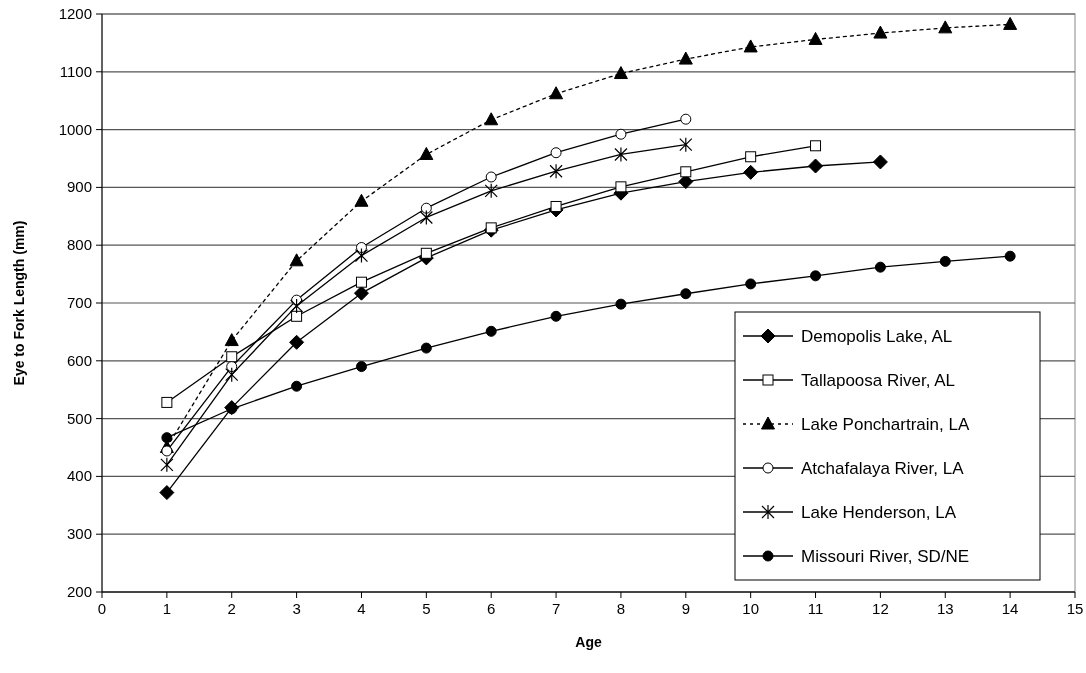  Describe the element at coordinates (361, 608) in the screenshot. I see `x-tick-label: 4` at that location.